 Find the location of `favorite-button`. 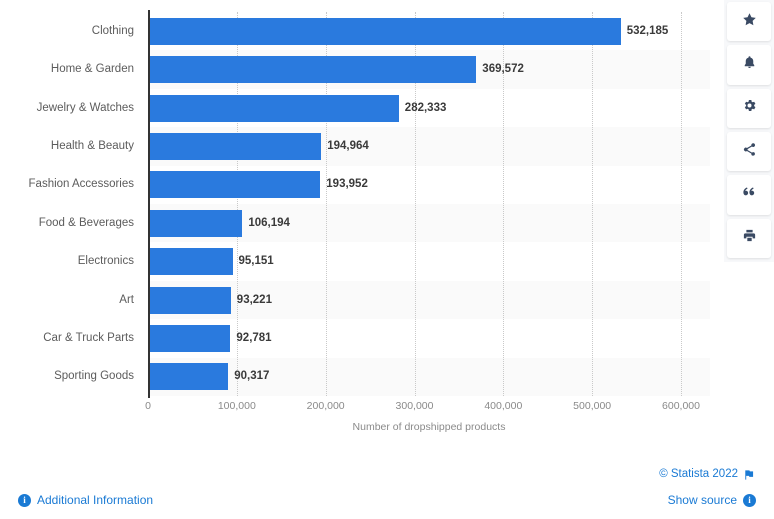

favorite-button is located at coordinates (749, 22).